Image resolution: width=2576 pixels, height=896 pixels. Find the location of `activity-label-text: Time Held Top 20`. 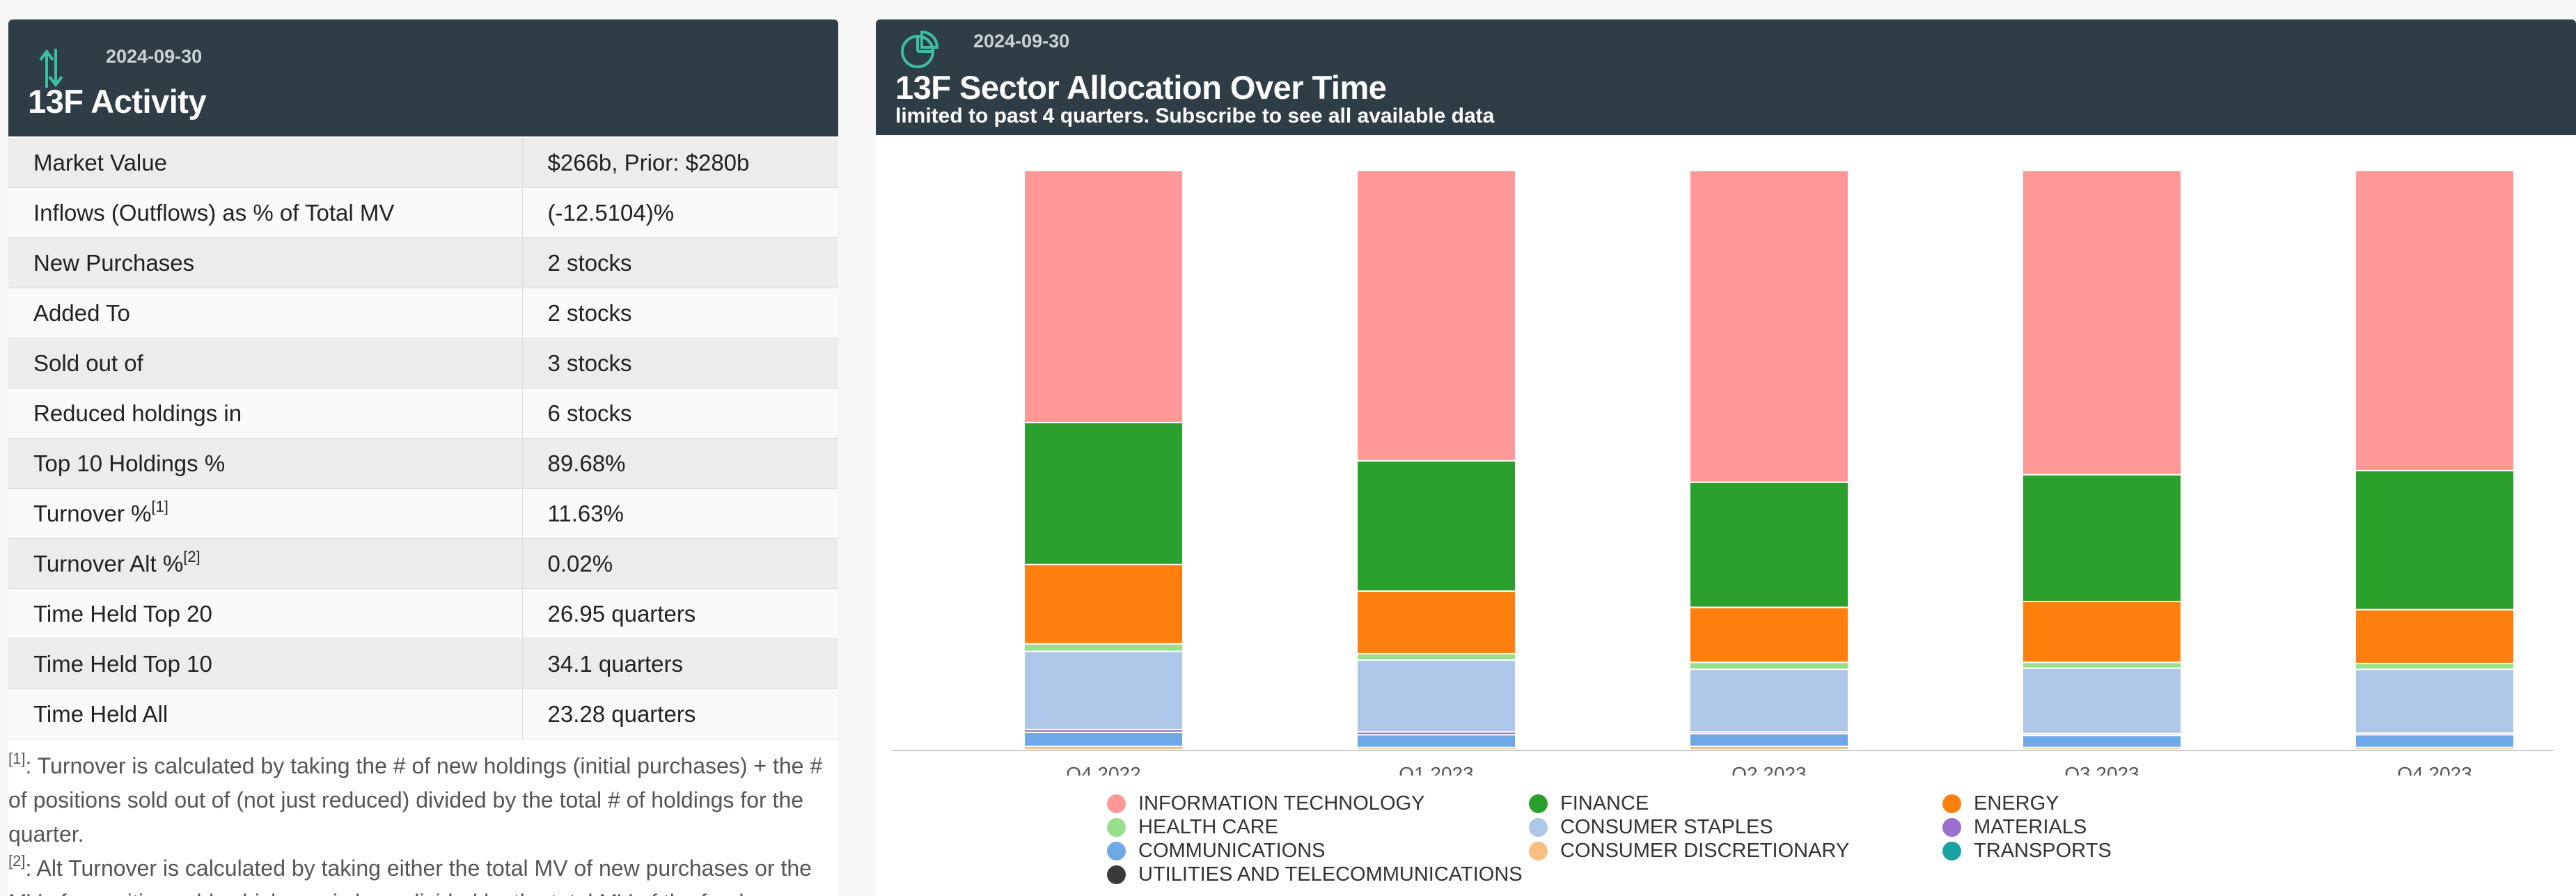

activity-label-text: Time Held Top 20 is located at coordinates (122, 613).